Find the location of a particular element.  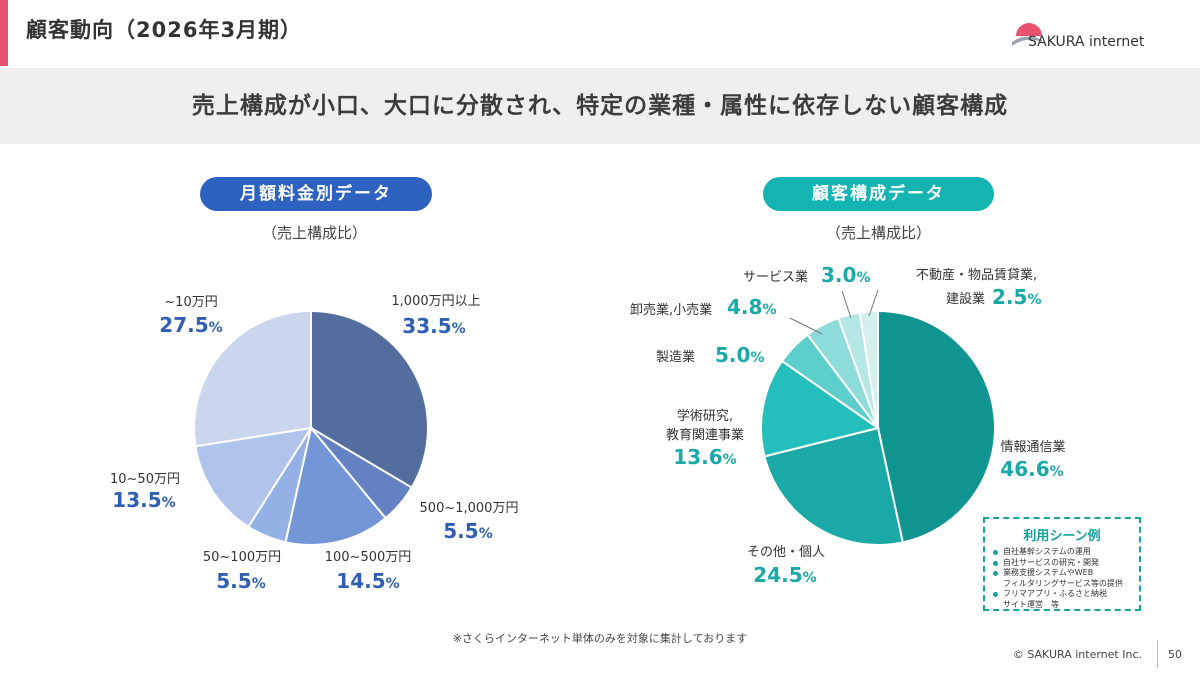

value-10-50man: 13.5% is located at coordinates (143, 500).